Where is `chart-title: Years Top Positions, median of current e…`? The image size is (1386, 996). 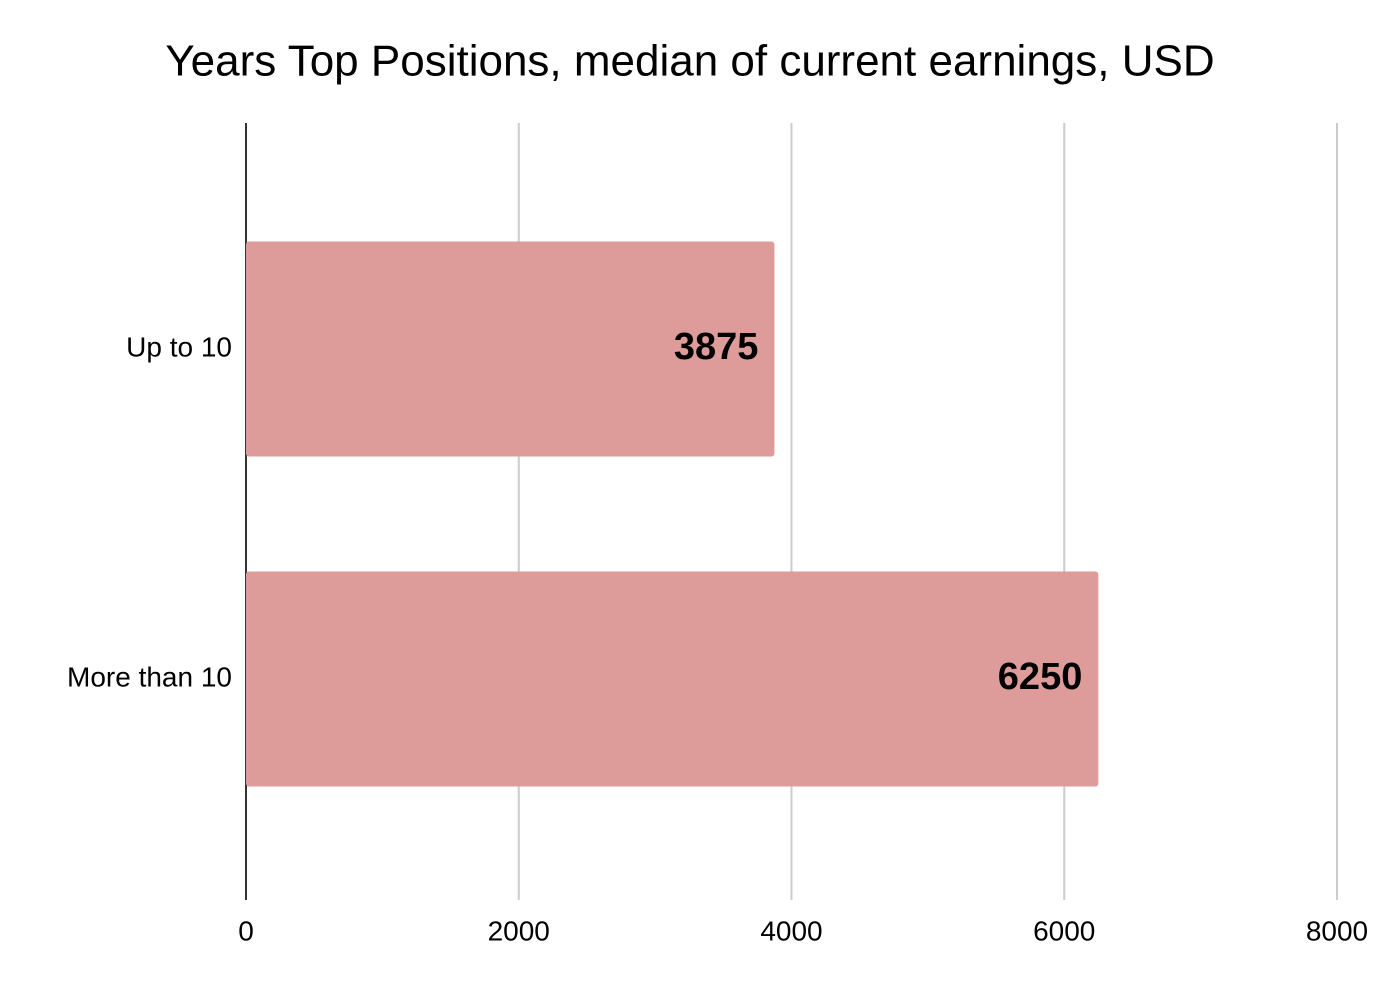 chart-title: Years Top Positions, median of current e… is located at coordinates (689, 61).